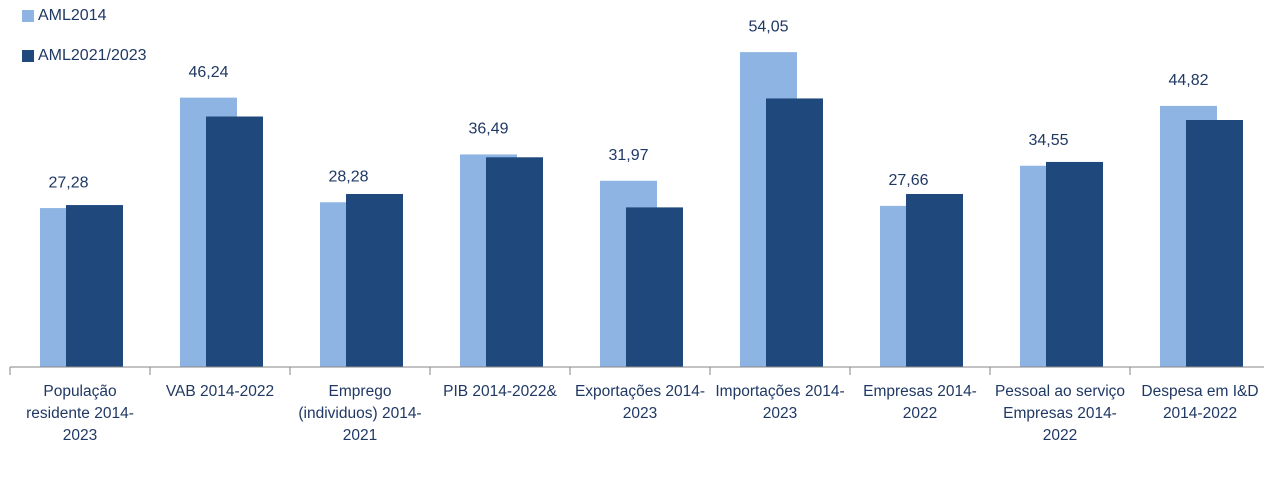  I want to click on data-label: 27,28, so click(68, 182).